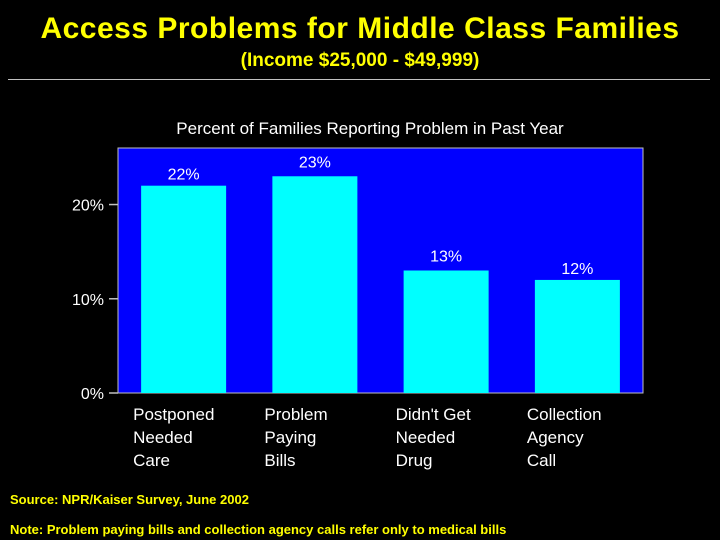 The height and width of the screenshot is (540, 720). Describe the element at coordinates (433, 414) in the screenshot. I see `category-label: Didn't Get` at that location.